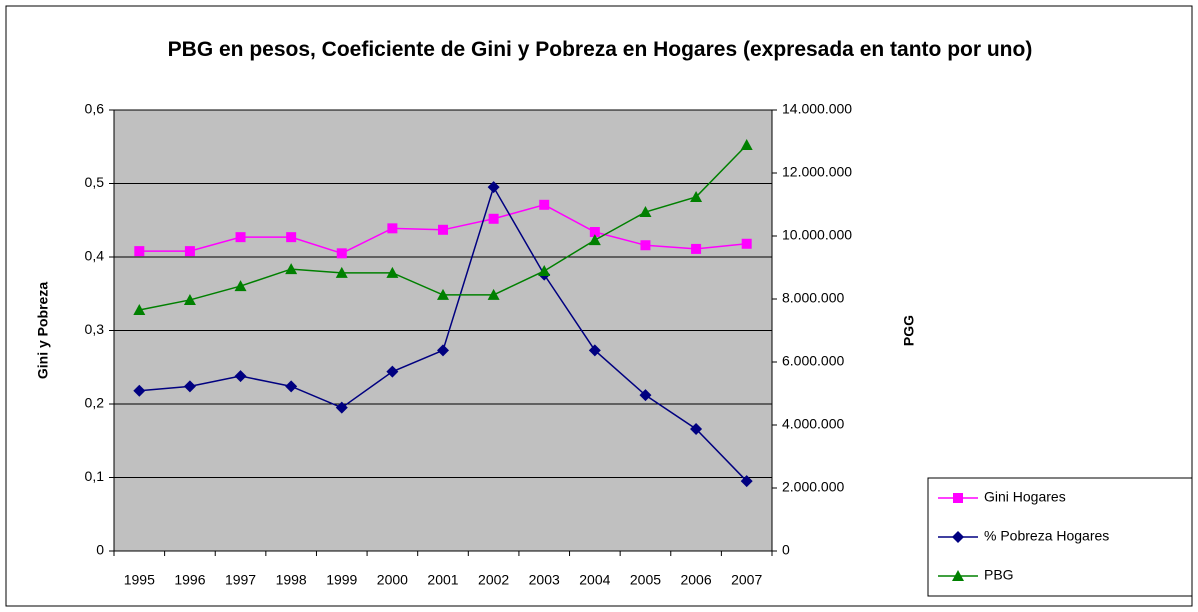 This screenshot has height=612, width=1198. What do you see at coordinates (594, 580) in the screenshot?
I see `x-tick-label: 2004` at bounding box center [594, 580].